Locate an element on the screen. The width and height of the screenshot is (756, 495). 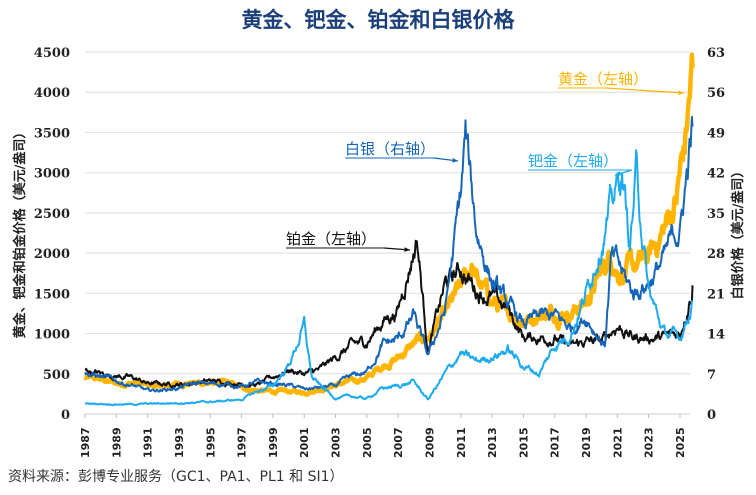
right-tick-label: 49 is located at coordinates (716, 133).